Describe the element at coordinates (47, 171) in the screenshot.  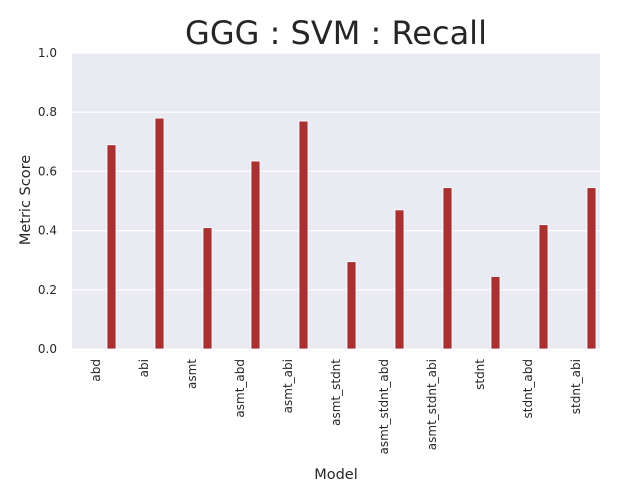
I see `y-tick-label: 0.6` at that location.